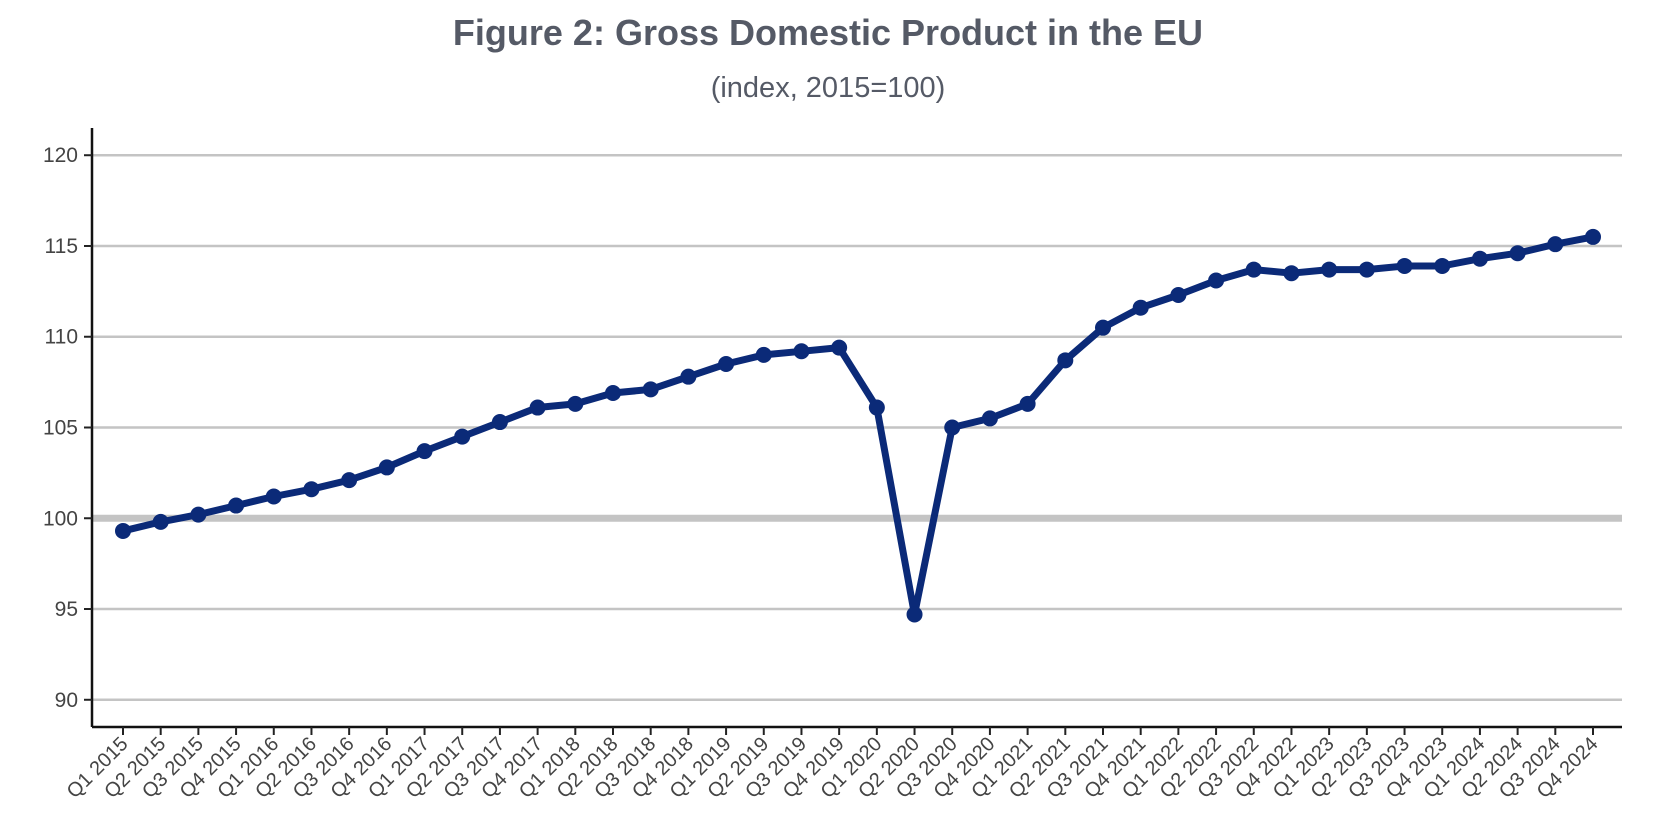 This screenshot has height=832, width=1656. What do you see at coordinates (66, 700) in the screenshot?
I see `y-tick-label: 90` at bounding box center [66, 700].